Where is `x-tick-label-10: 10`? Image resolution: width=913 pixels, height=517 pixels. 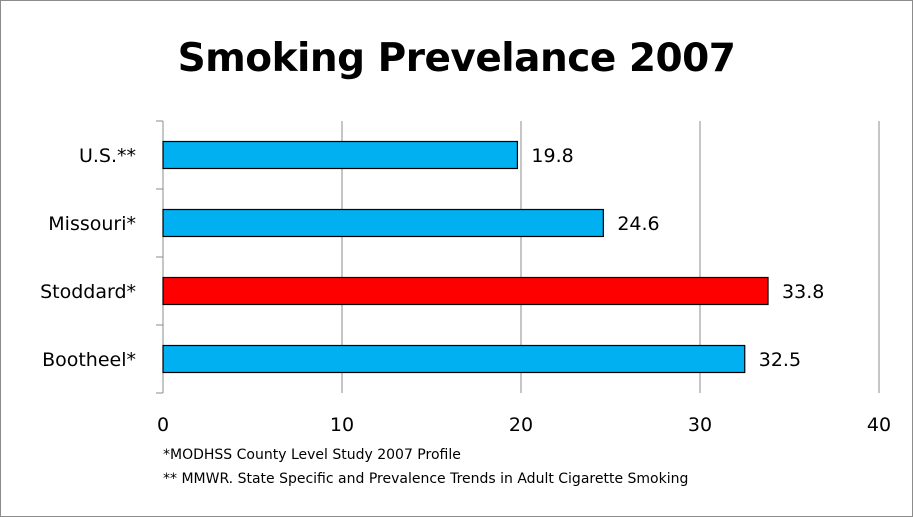 x-tick-label-10: 10 is located at coordinates (342, 425).